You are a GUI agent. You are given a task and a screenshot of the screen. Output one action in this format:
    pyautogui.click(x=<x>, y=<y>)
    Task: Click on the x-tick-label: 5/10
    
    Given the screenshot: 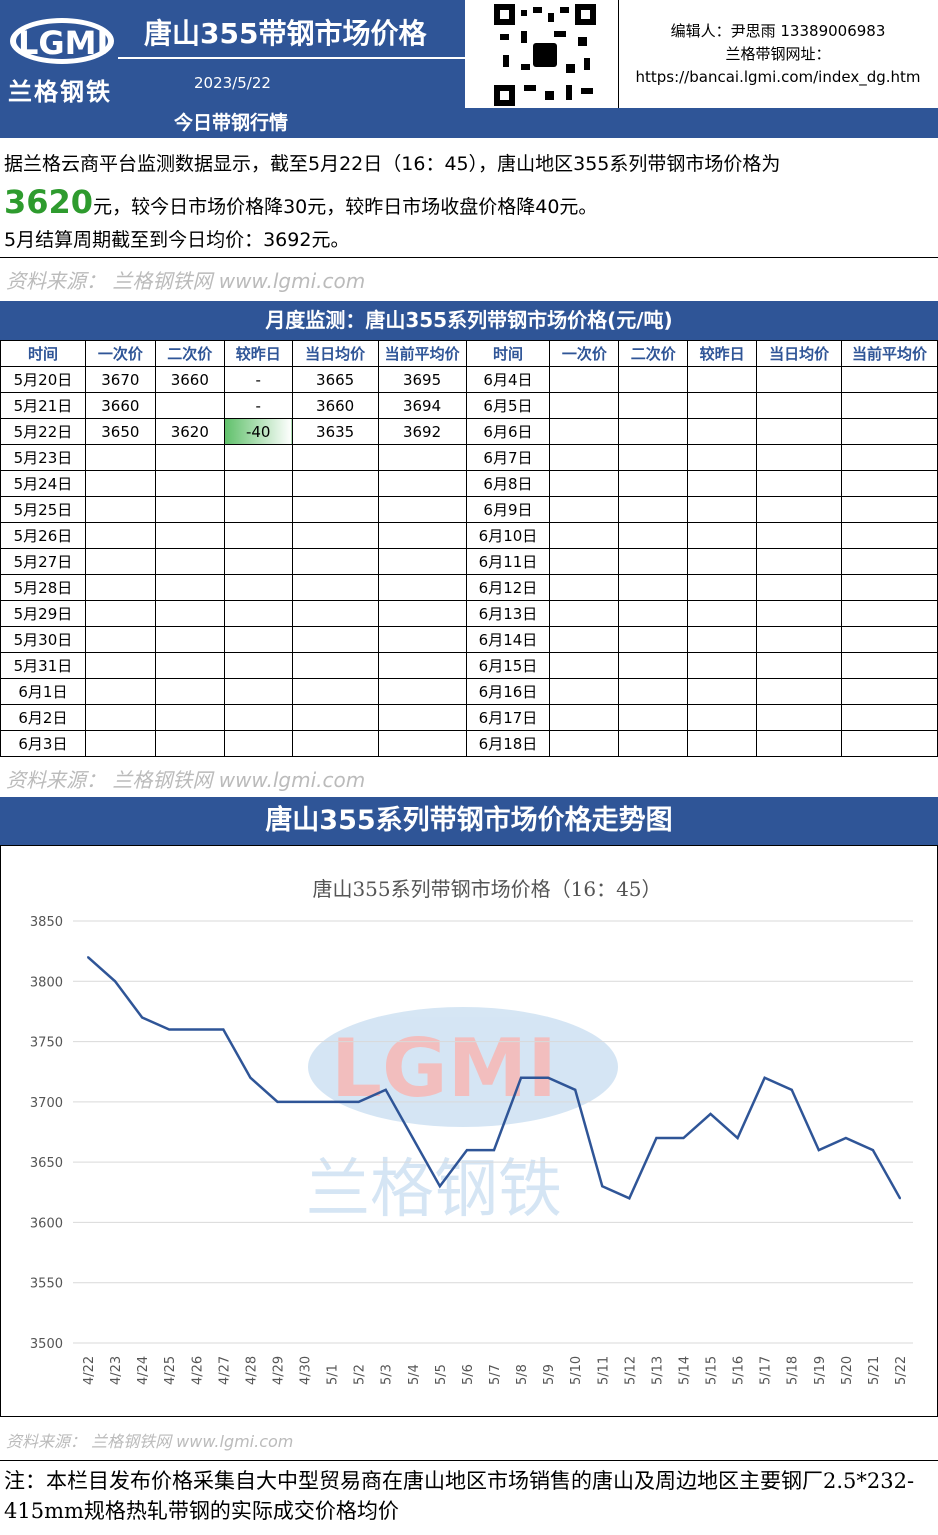 What is the action you would take?
    pyautogui.click(x=576, y=1370)
    